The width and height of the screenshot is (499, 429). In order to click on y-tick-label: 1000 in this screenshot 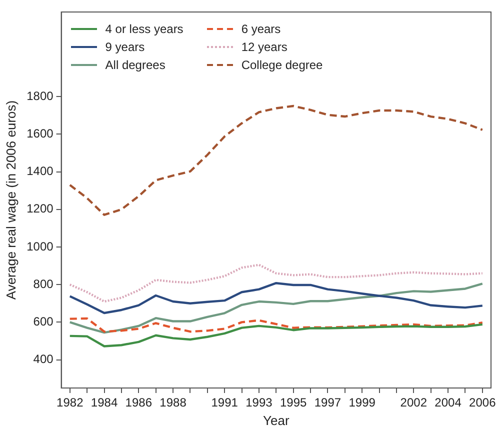, I will do `click(40, 246)`.